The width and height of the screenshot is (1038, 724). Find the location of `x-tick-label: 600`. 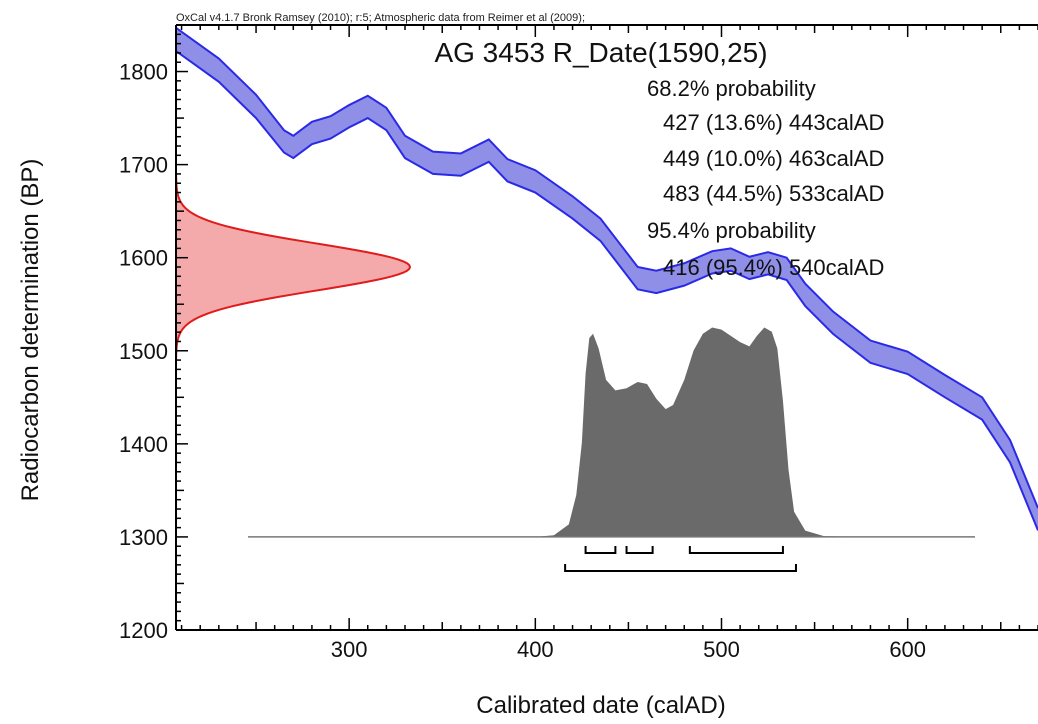

x-tick-label: 600 is located at coordinates (907, 649).